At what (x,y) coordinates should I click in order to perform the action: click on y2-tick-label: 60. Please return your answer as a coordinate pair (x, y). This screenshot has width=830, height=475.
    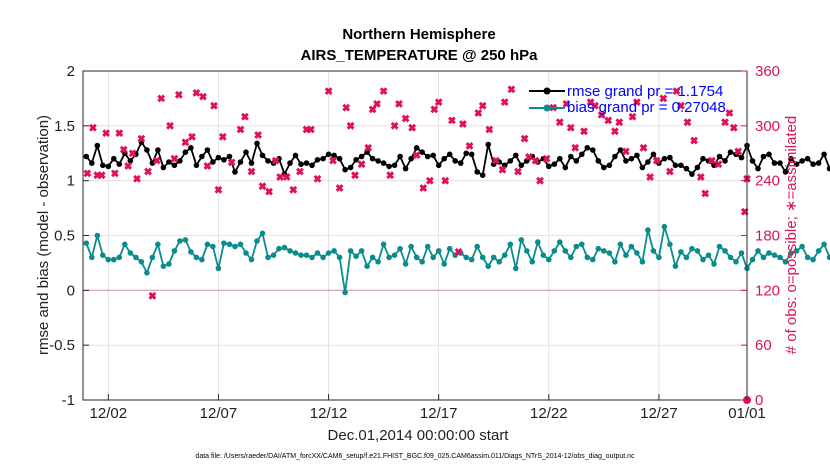
    Looking at the image, I should click on (763, 345).